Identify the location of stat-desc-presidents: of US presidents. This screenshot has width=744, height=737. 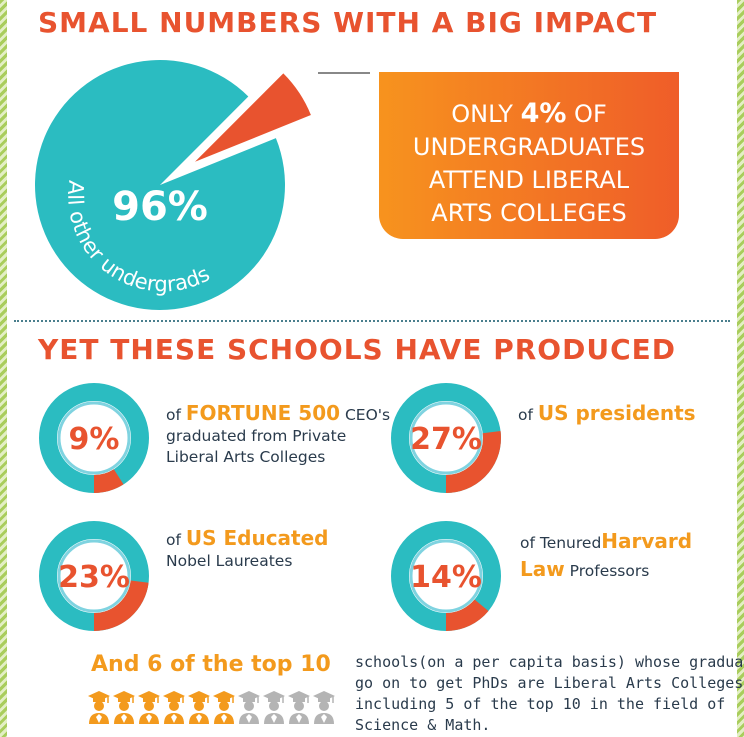
(607, 413).